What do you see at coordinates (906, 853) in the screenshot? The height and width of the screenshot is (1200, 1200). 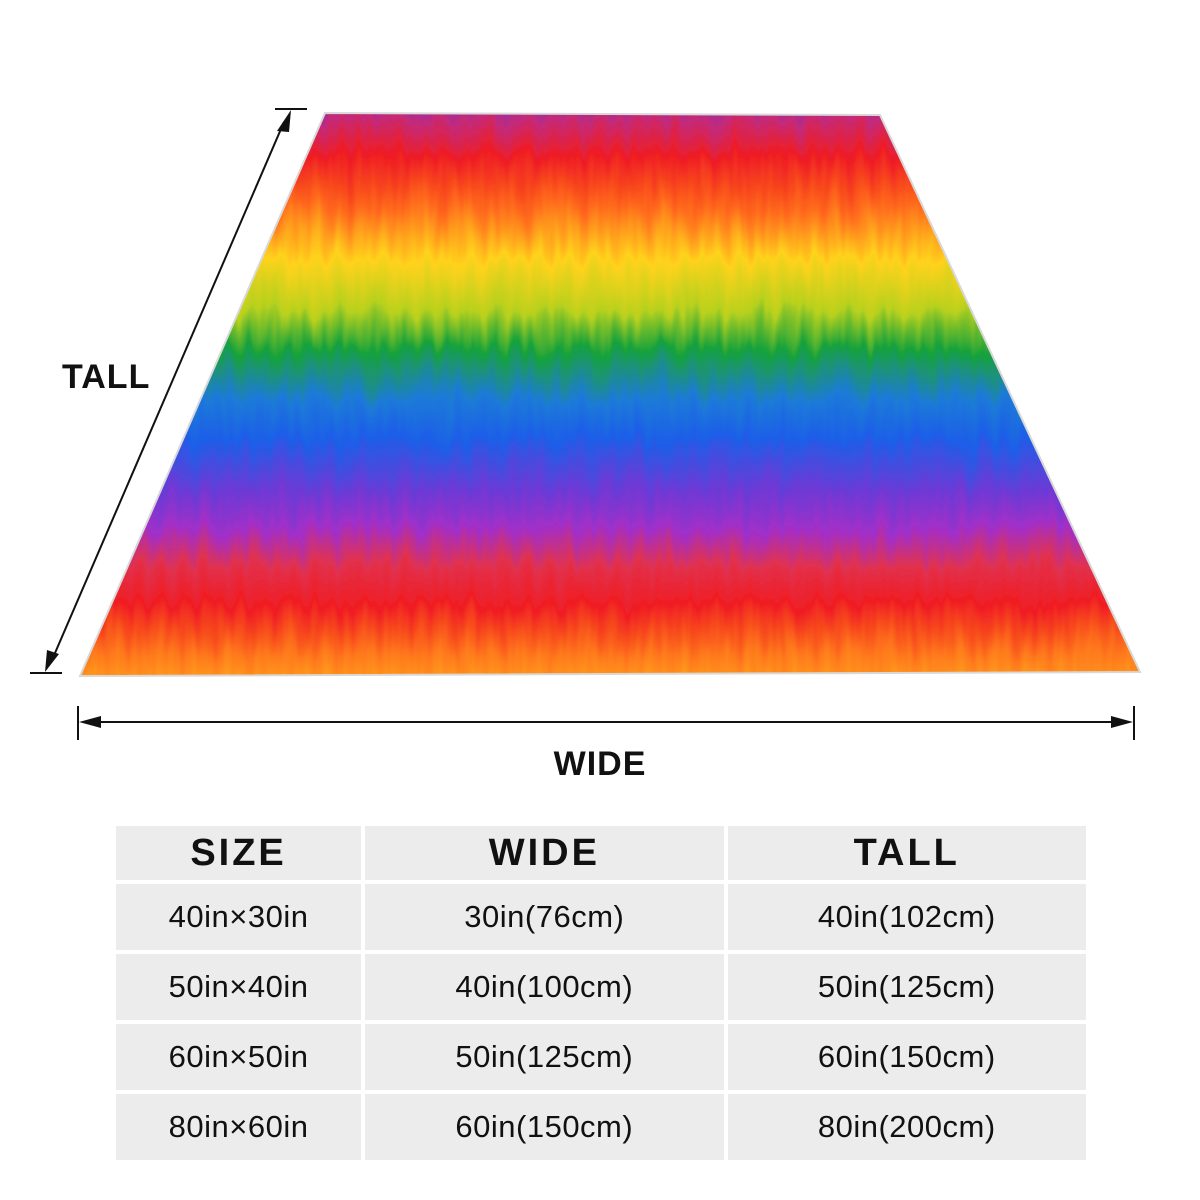 I see `column-header-tall: TALL` at bounding box center [906, 853].